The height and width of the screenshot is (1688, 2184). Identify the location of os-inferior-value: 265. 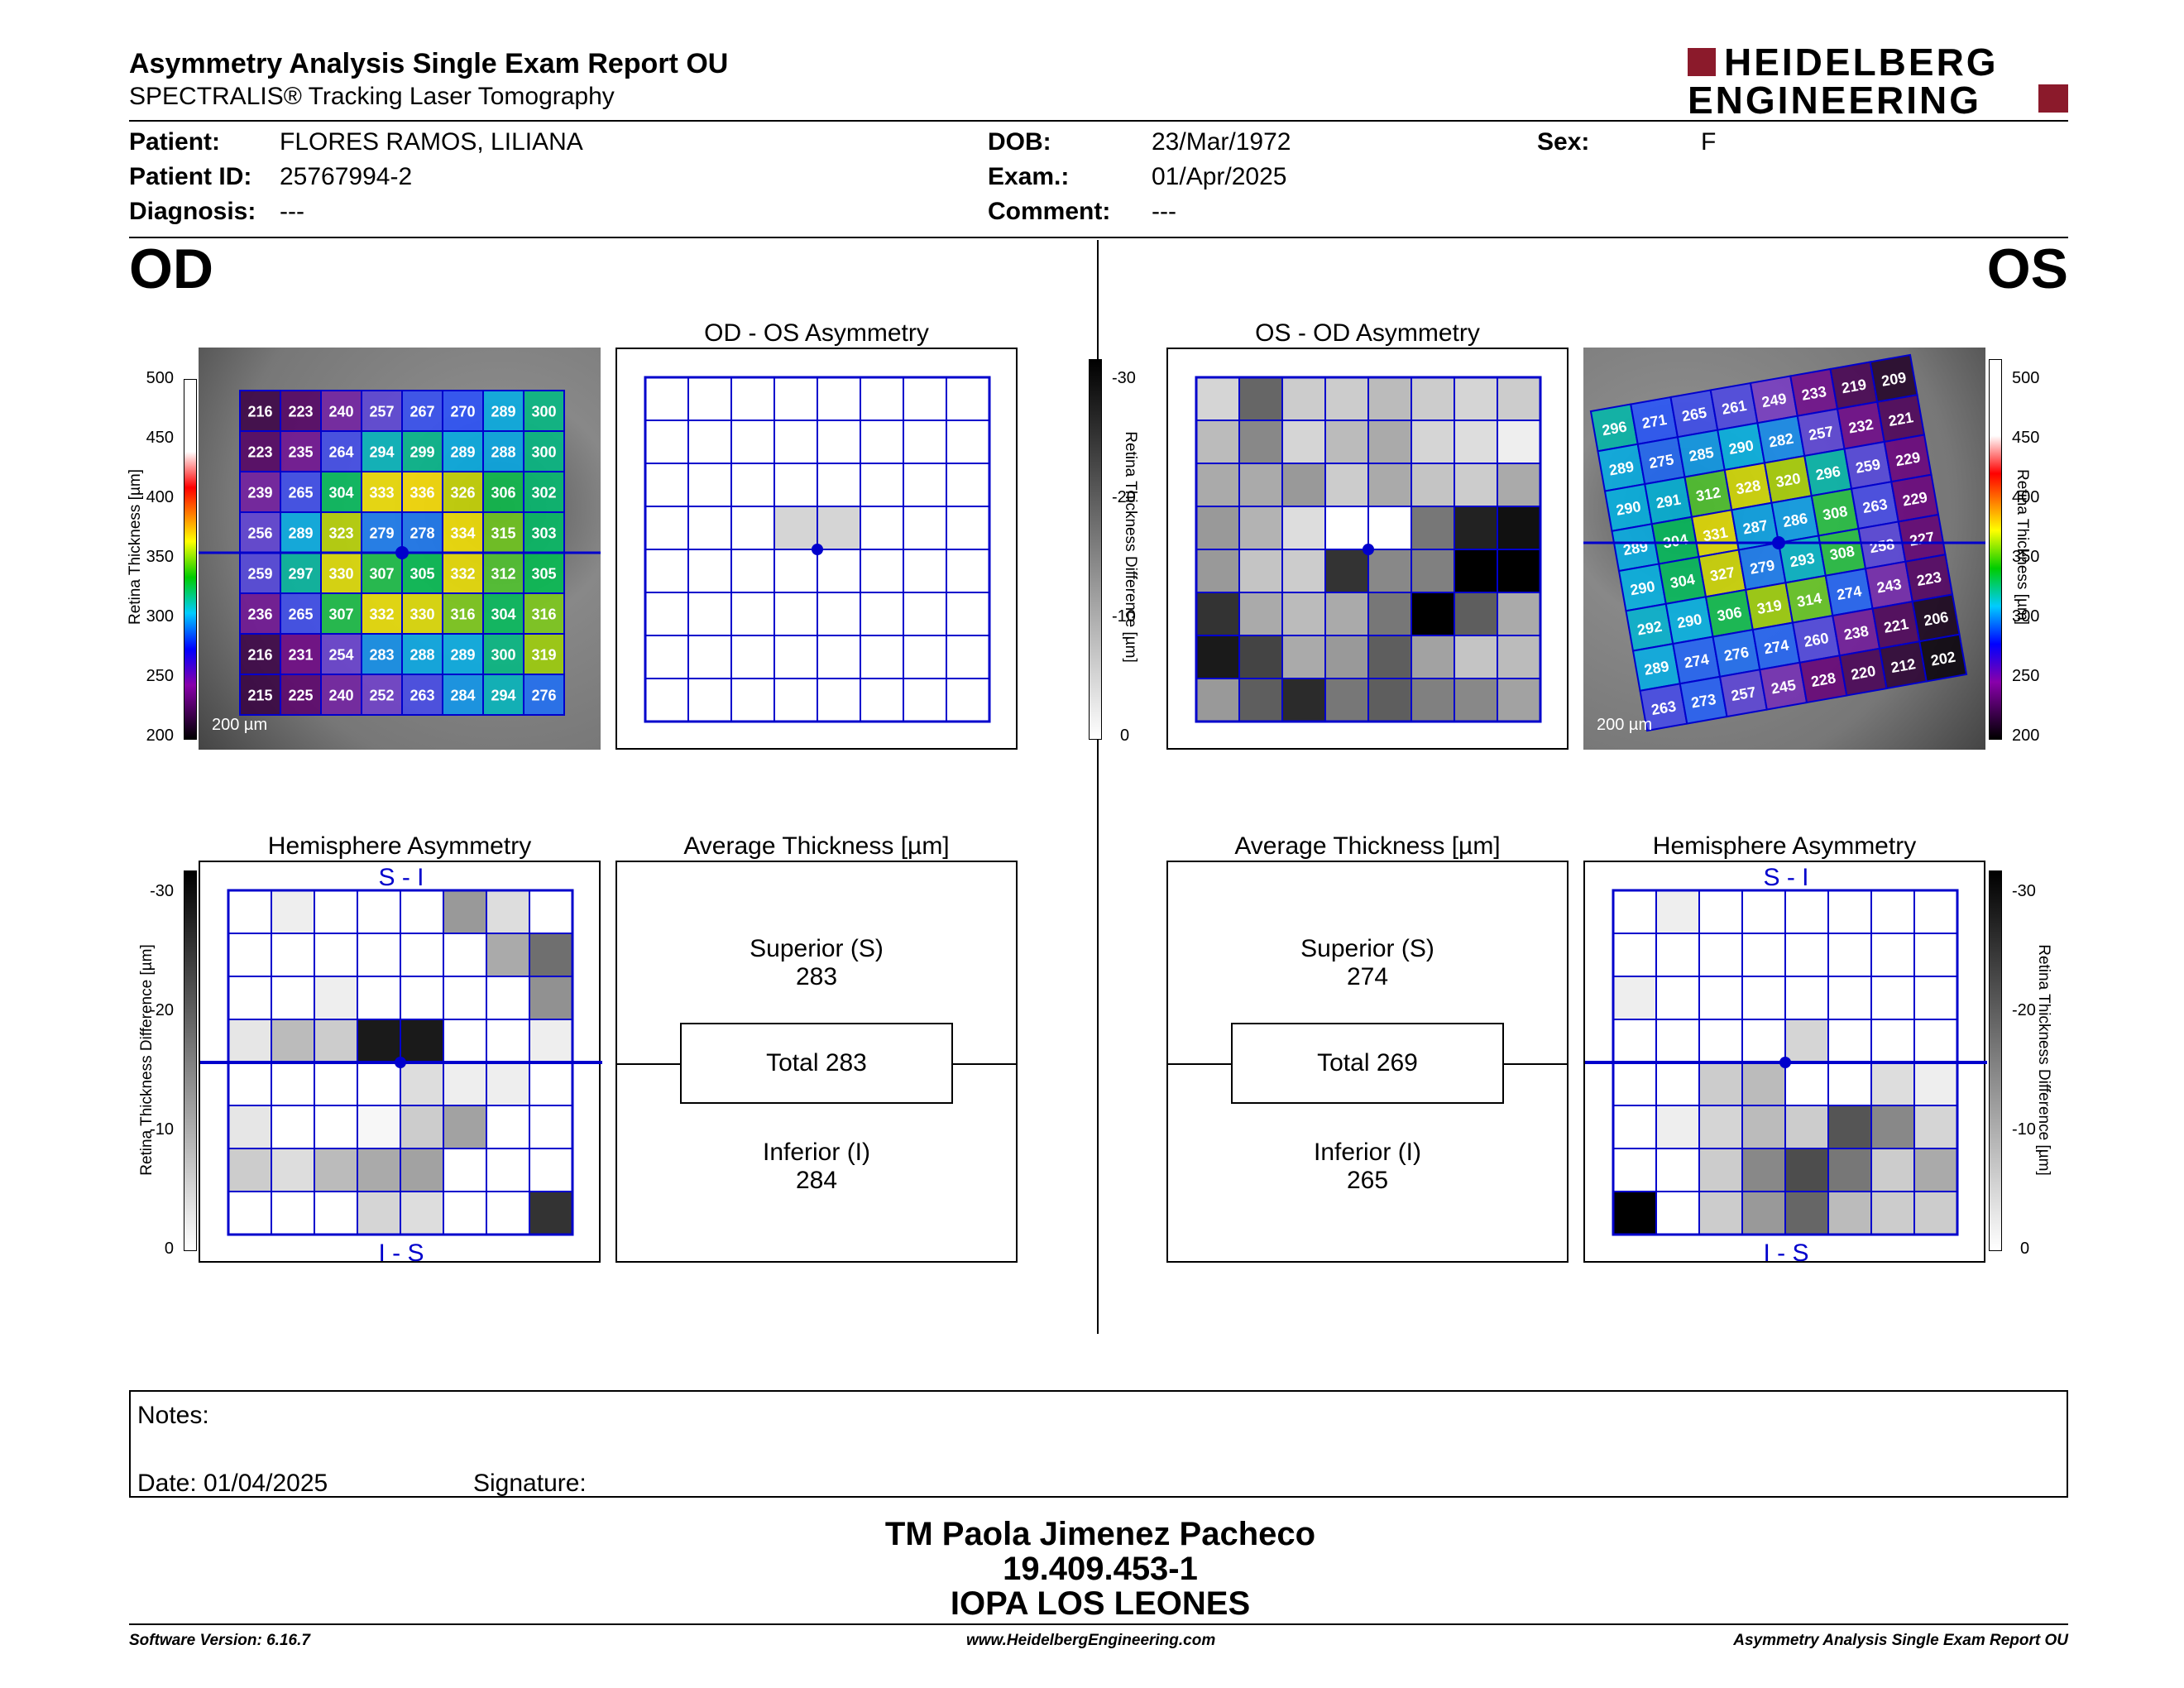
(1367, 1180).